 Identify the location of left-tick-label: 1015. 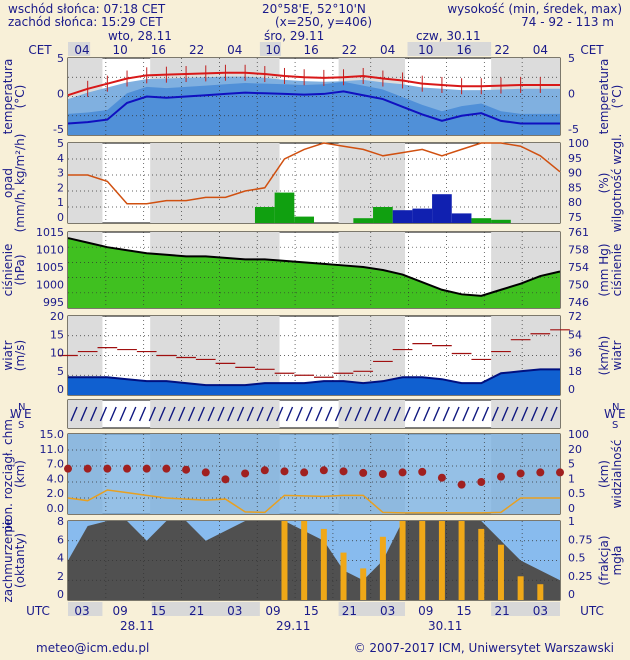
(50, 232).